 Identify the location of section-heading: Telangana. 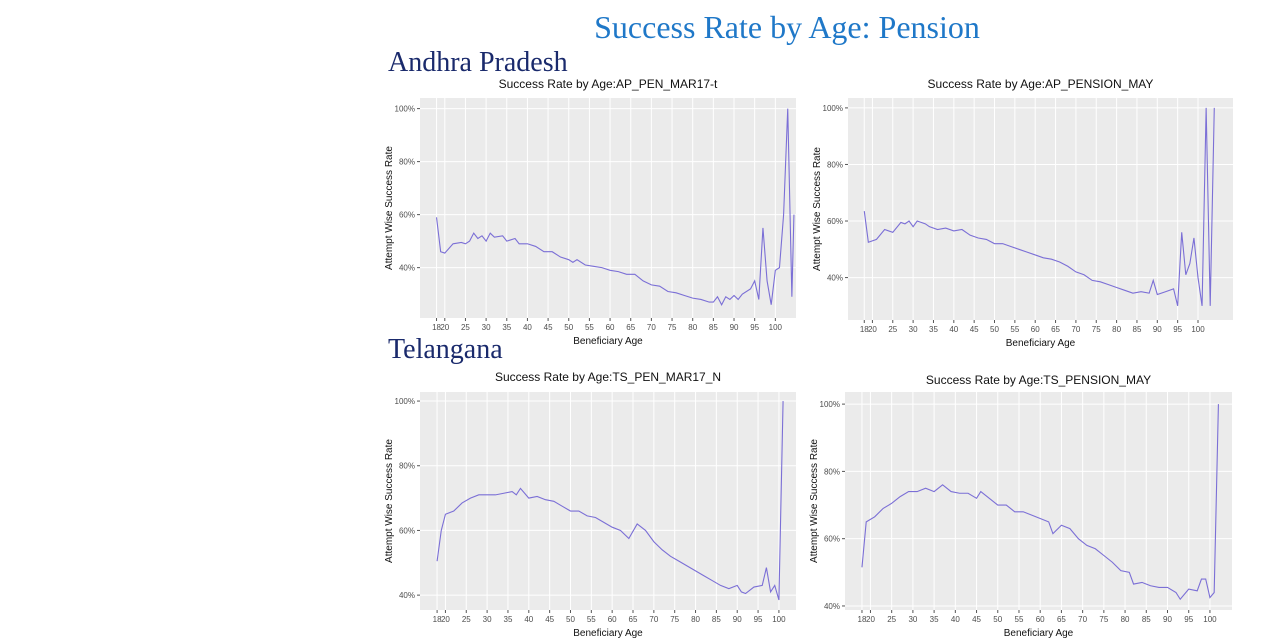
(445, 349).